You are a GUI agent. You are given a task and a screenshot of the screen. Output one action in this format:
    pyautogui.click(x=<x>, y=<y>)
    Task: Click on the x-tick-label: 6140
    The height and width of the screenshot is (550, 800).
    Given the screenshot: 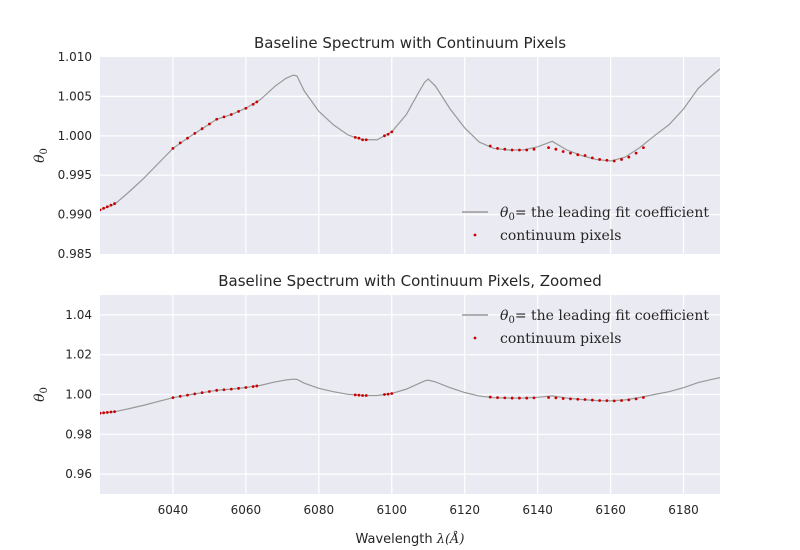 What is the action you would take?
    pyautogui.click(x=537, y=510)
    